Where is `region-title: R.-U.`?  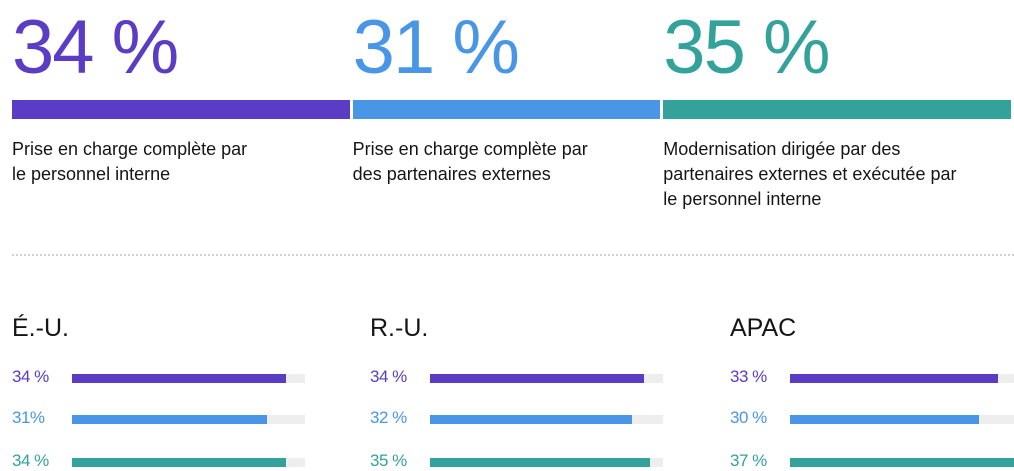
region-title: R.-U. is located at coordinates (399, 328).